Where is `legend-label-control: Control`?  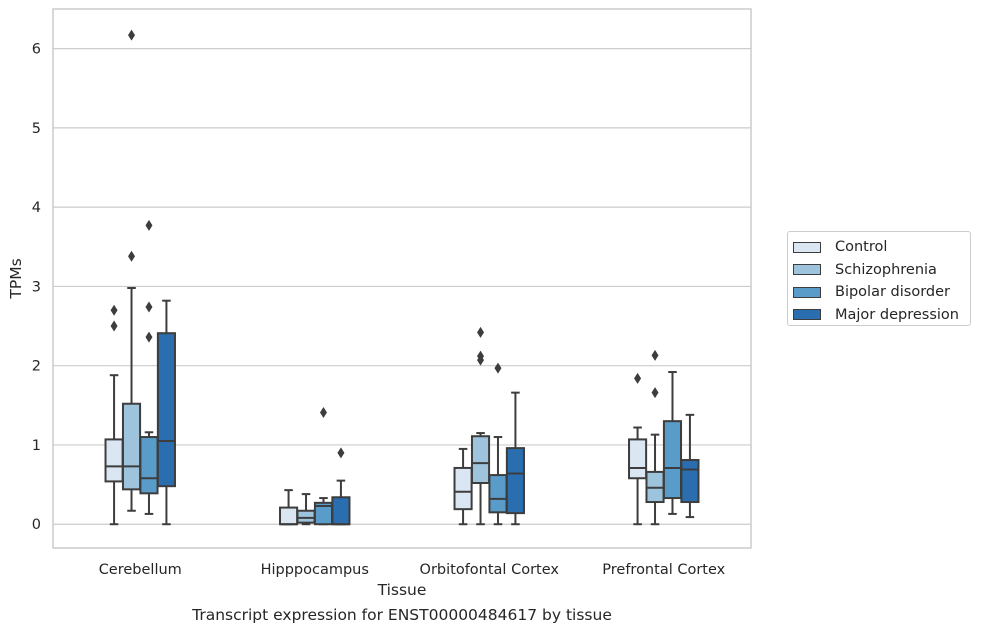
legend-label-control: Control is located at coordinates (861, 247).